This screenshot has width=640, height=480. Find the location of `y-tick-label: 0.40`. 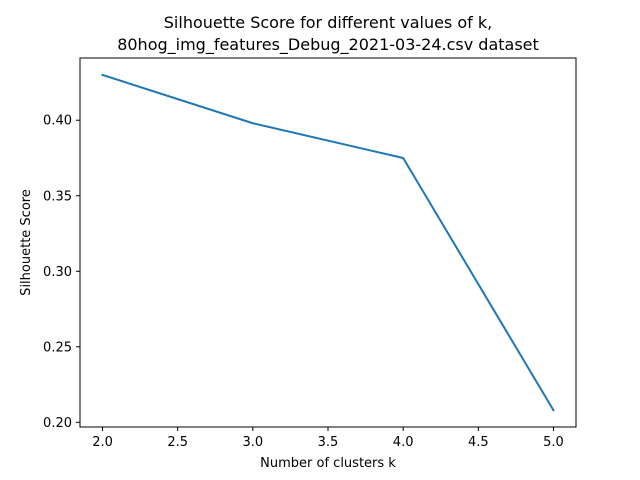

y-tick-label: 0.40 is located at coordinates (57, 121).